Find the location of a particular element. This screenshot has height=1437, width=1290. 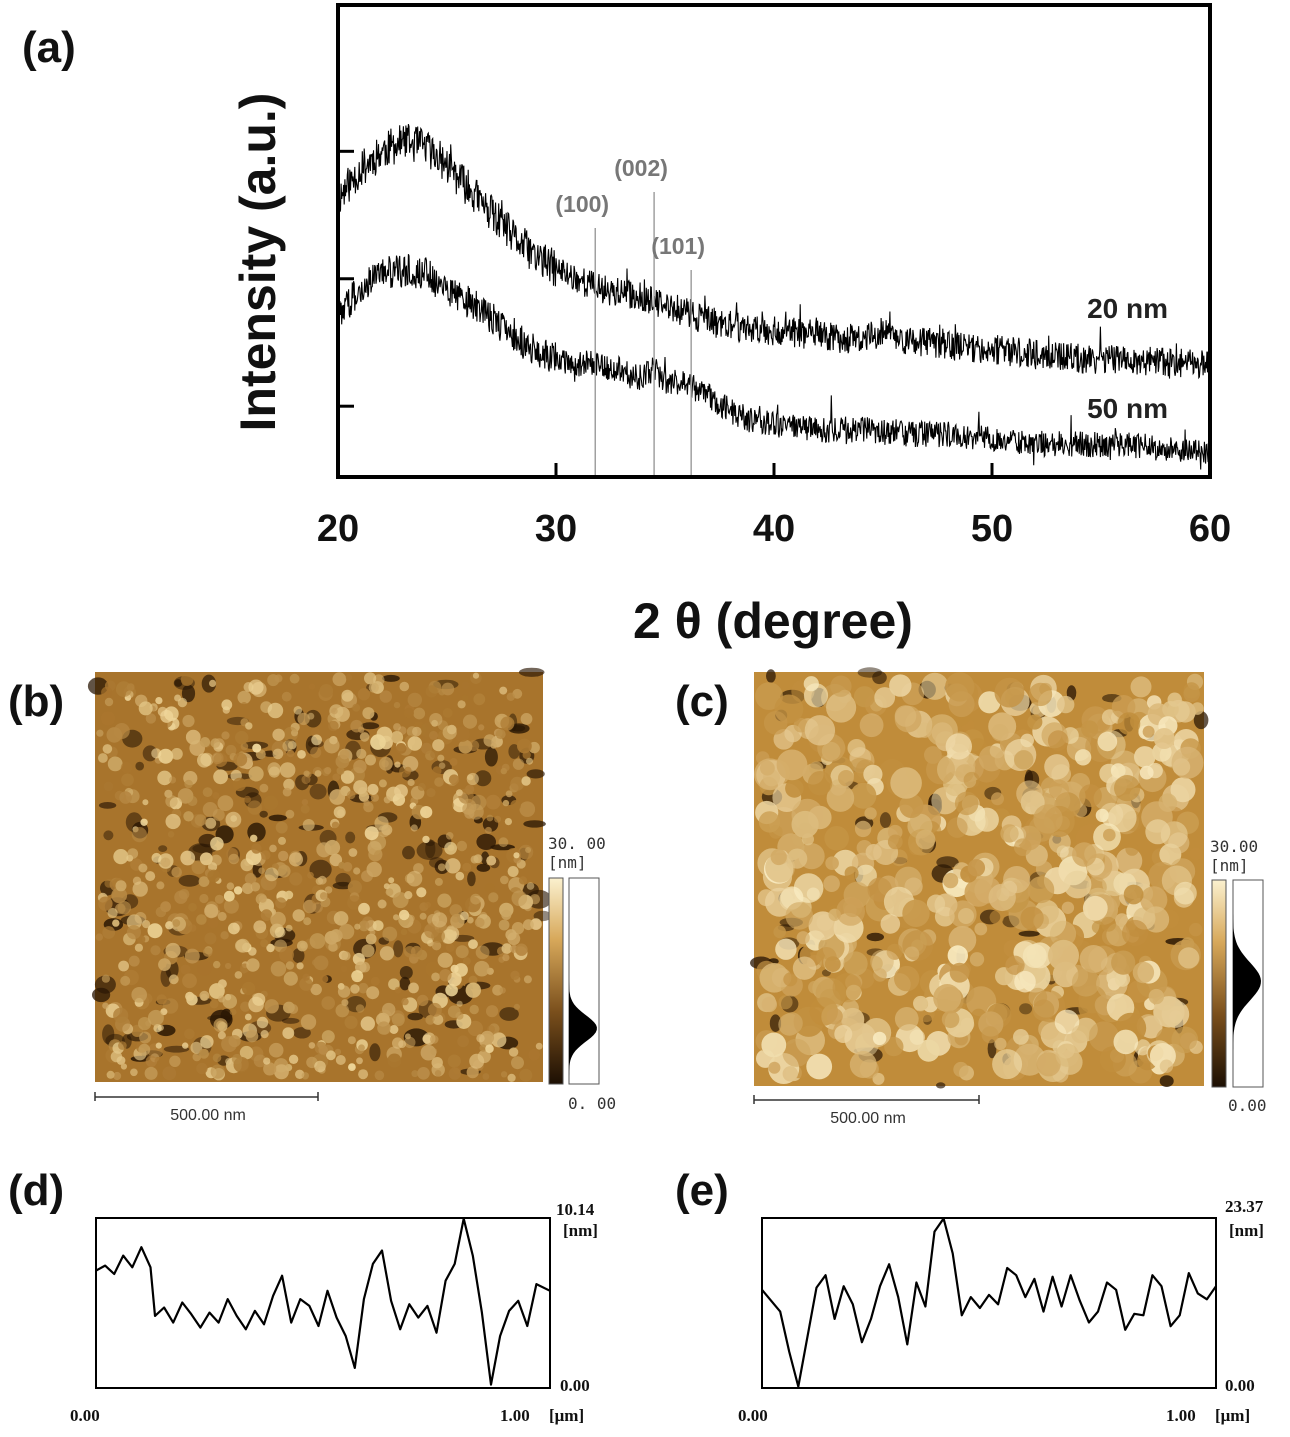

y-max-label-d: 10.14 is located at coordinates (575, 1209).